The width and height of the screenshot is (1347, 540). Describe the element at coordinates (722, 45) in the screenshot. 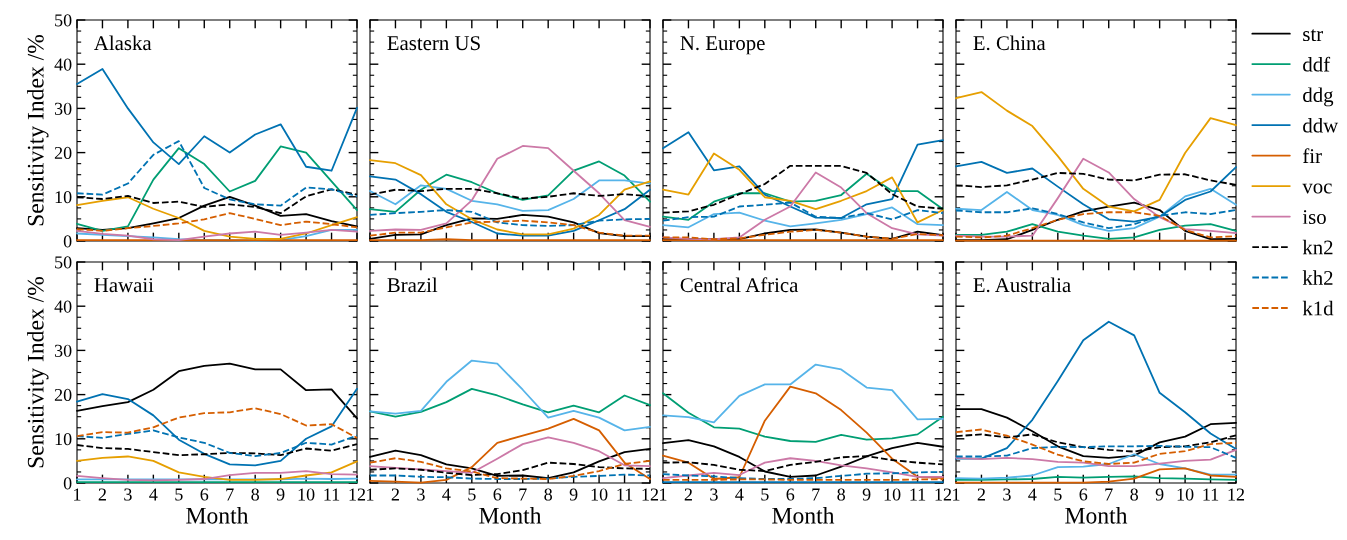

I see `text: N. Europe` at that location.